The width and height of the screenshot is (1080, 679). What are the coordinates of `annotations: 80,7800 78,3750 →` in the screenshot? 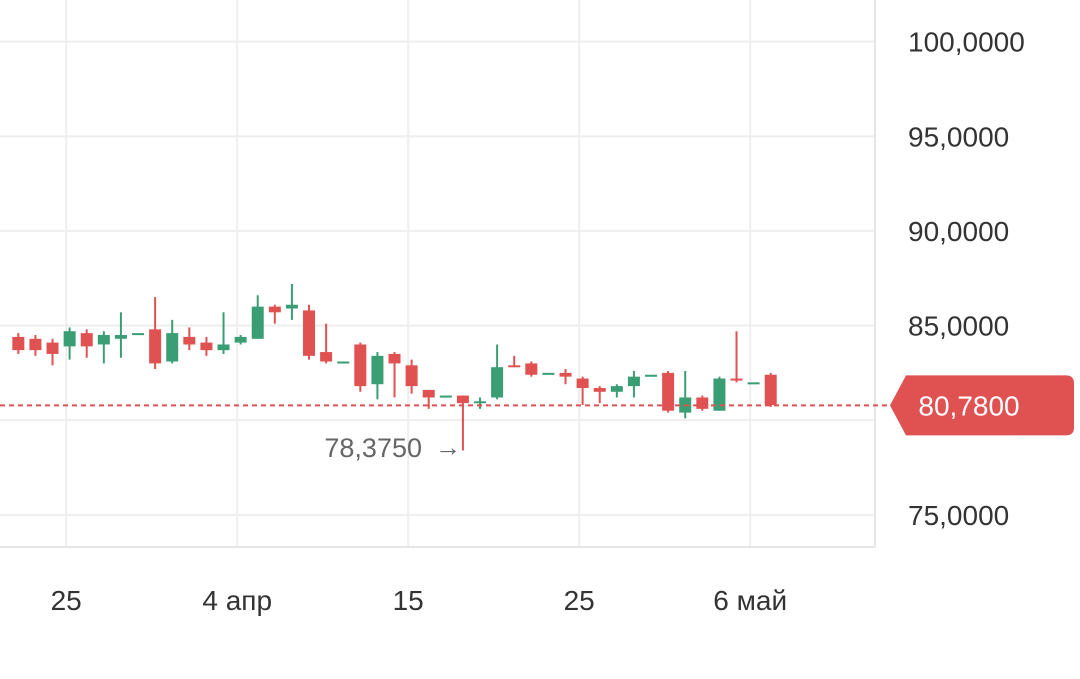 It's located at (537, 419).